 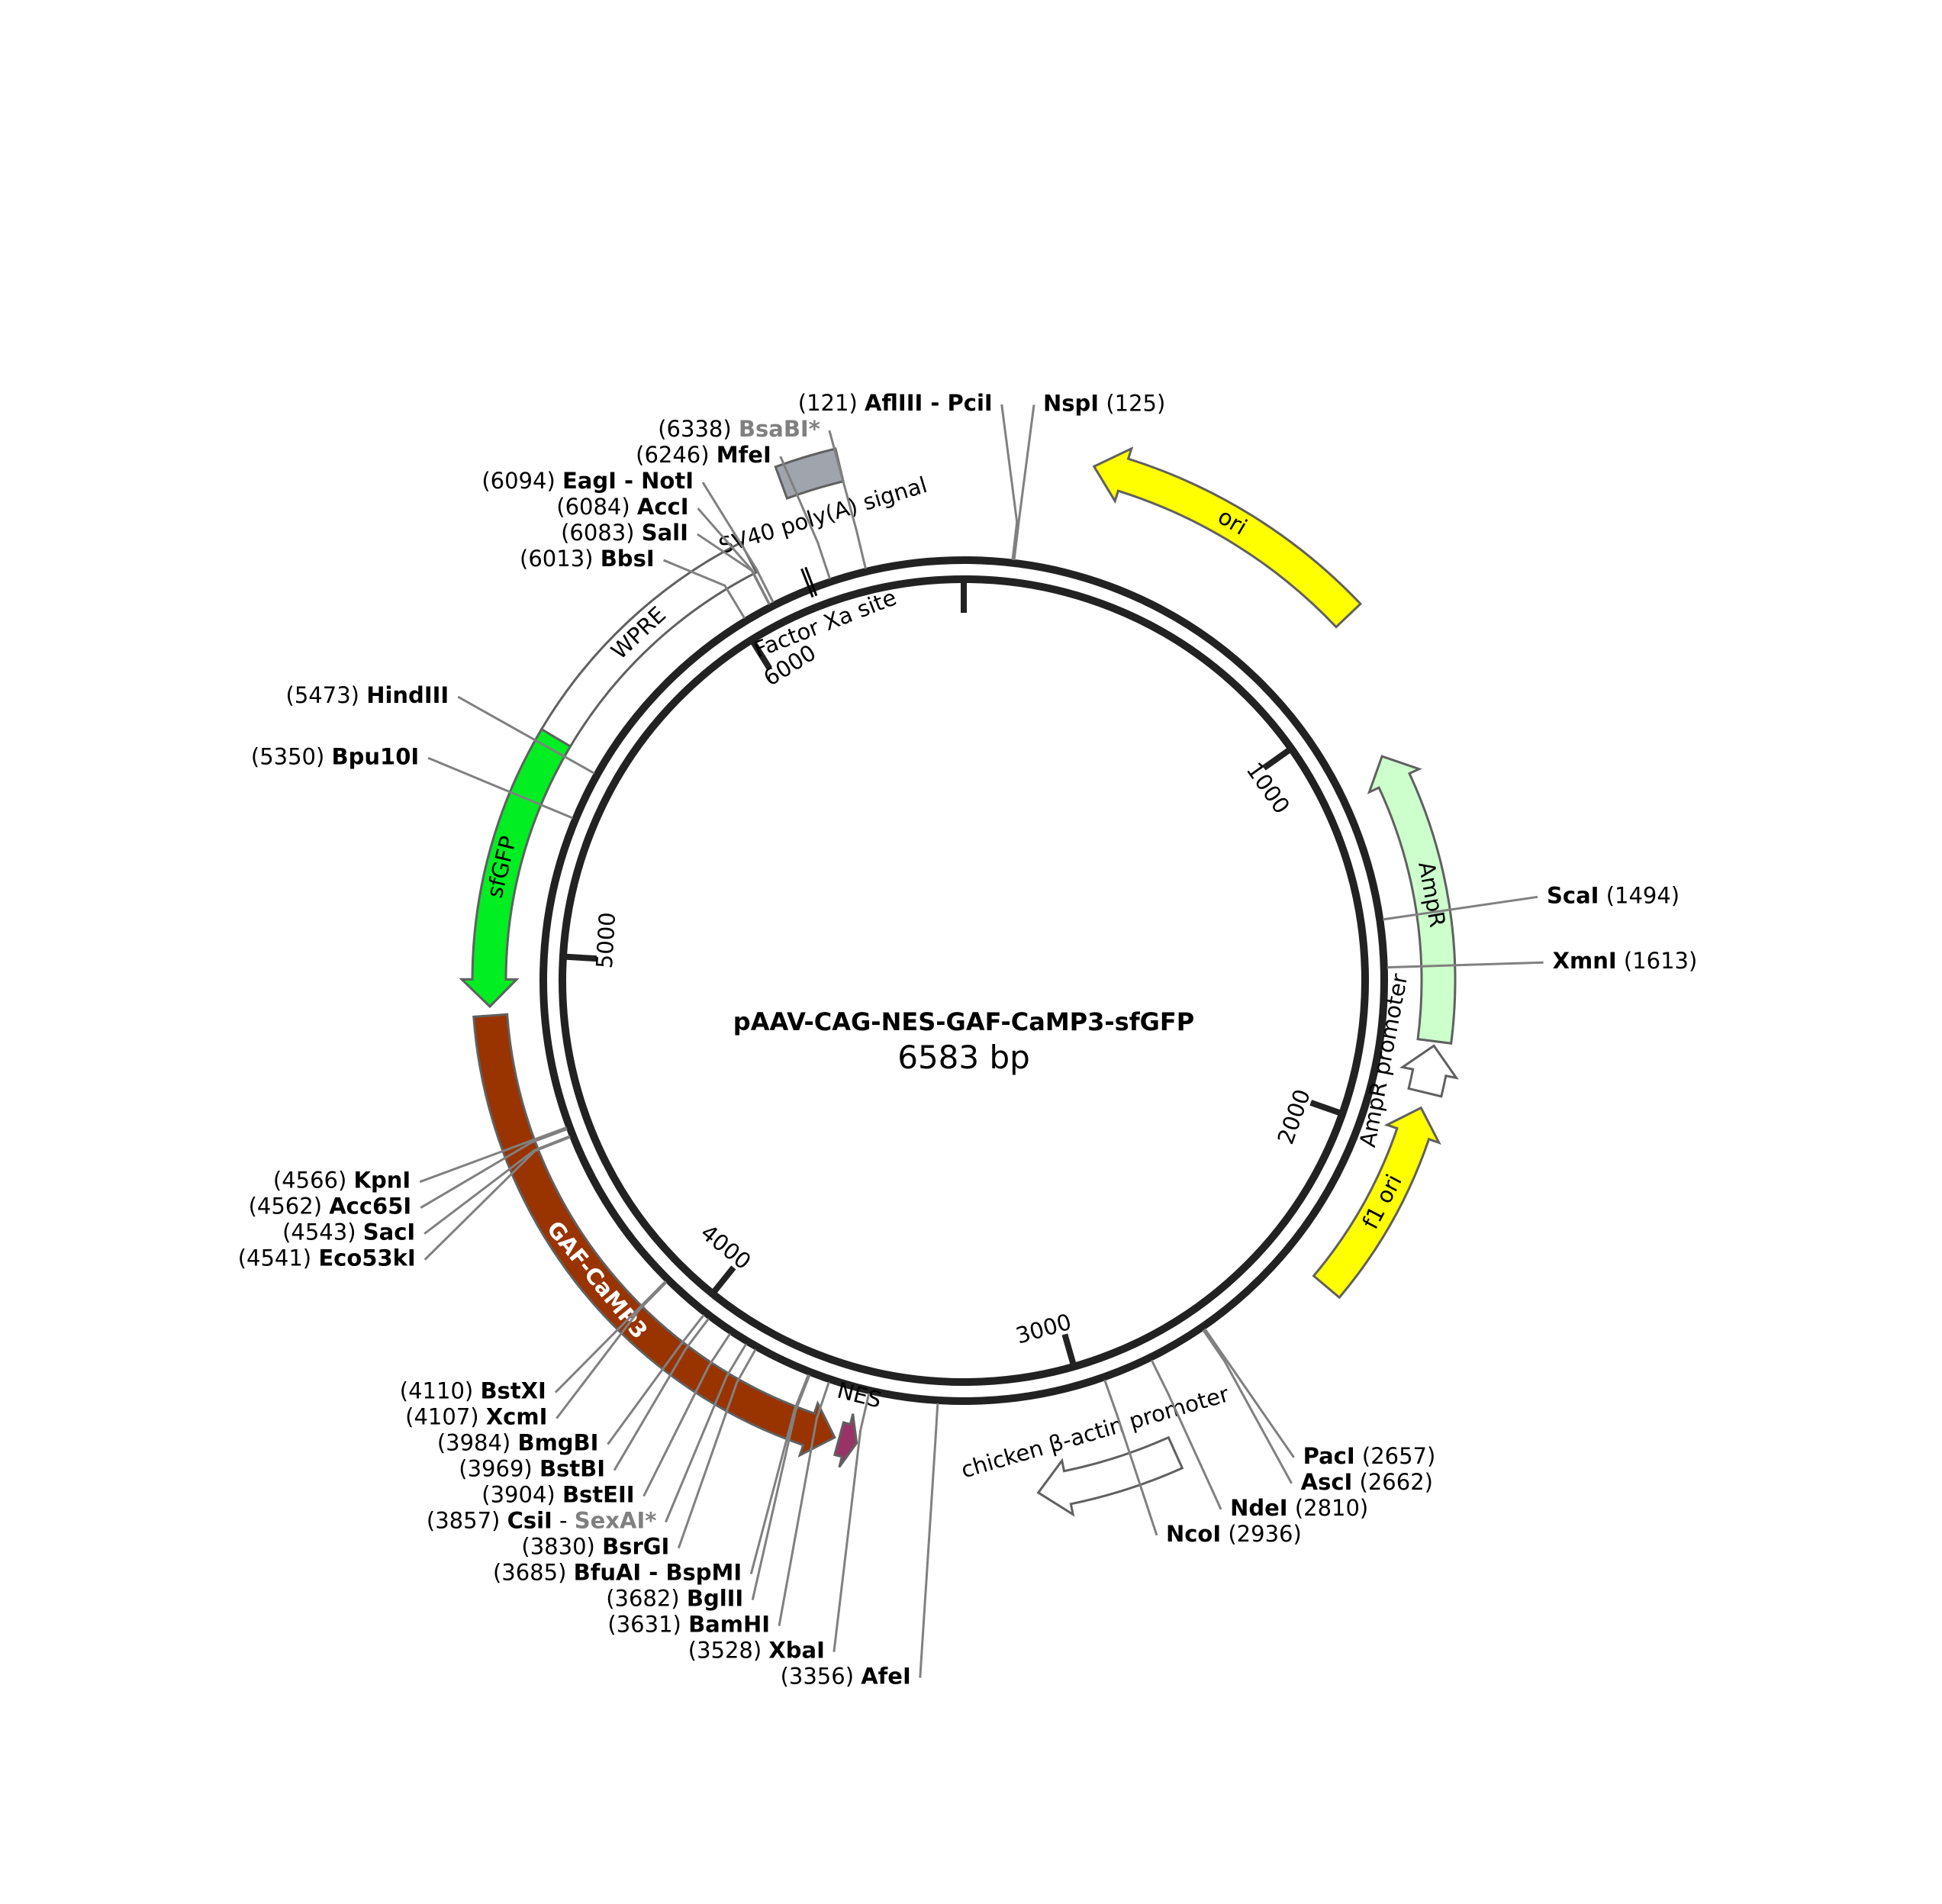 I want to click on site-csii: (3857) CsiI - SexAI*, so click(x=588, y=1438).